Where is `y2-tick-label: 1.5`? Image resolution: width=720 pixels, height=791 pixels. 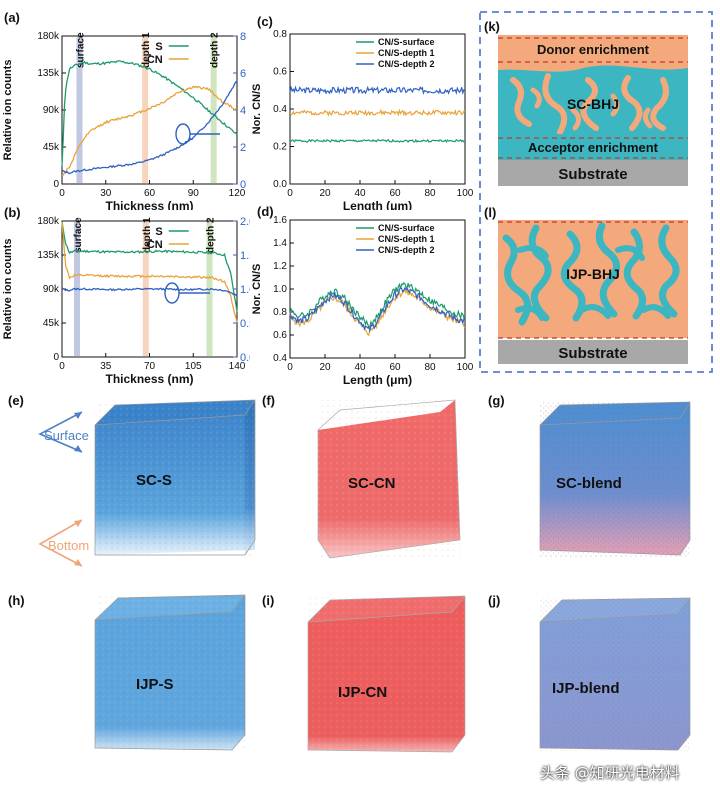 y2-tick-label: 1.5 is located at coordinates (245, 256).